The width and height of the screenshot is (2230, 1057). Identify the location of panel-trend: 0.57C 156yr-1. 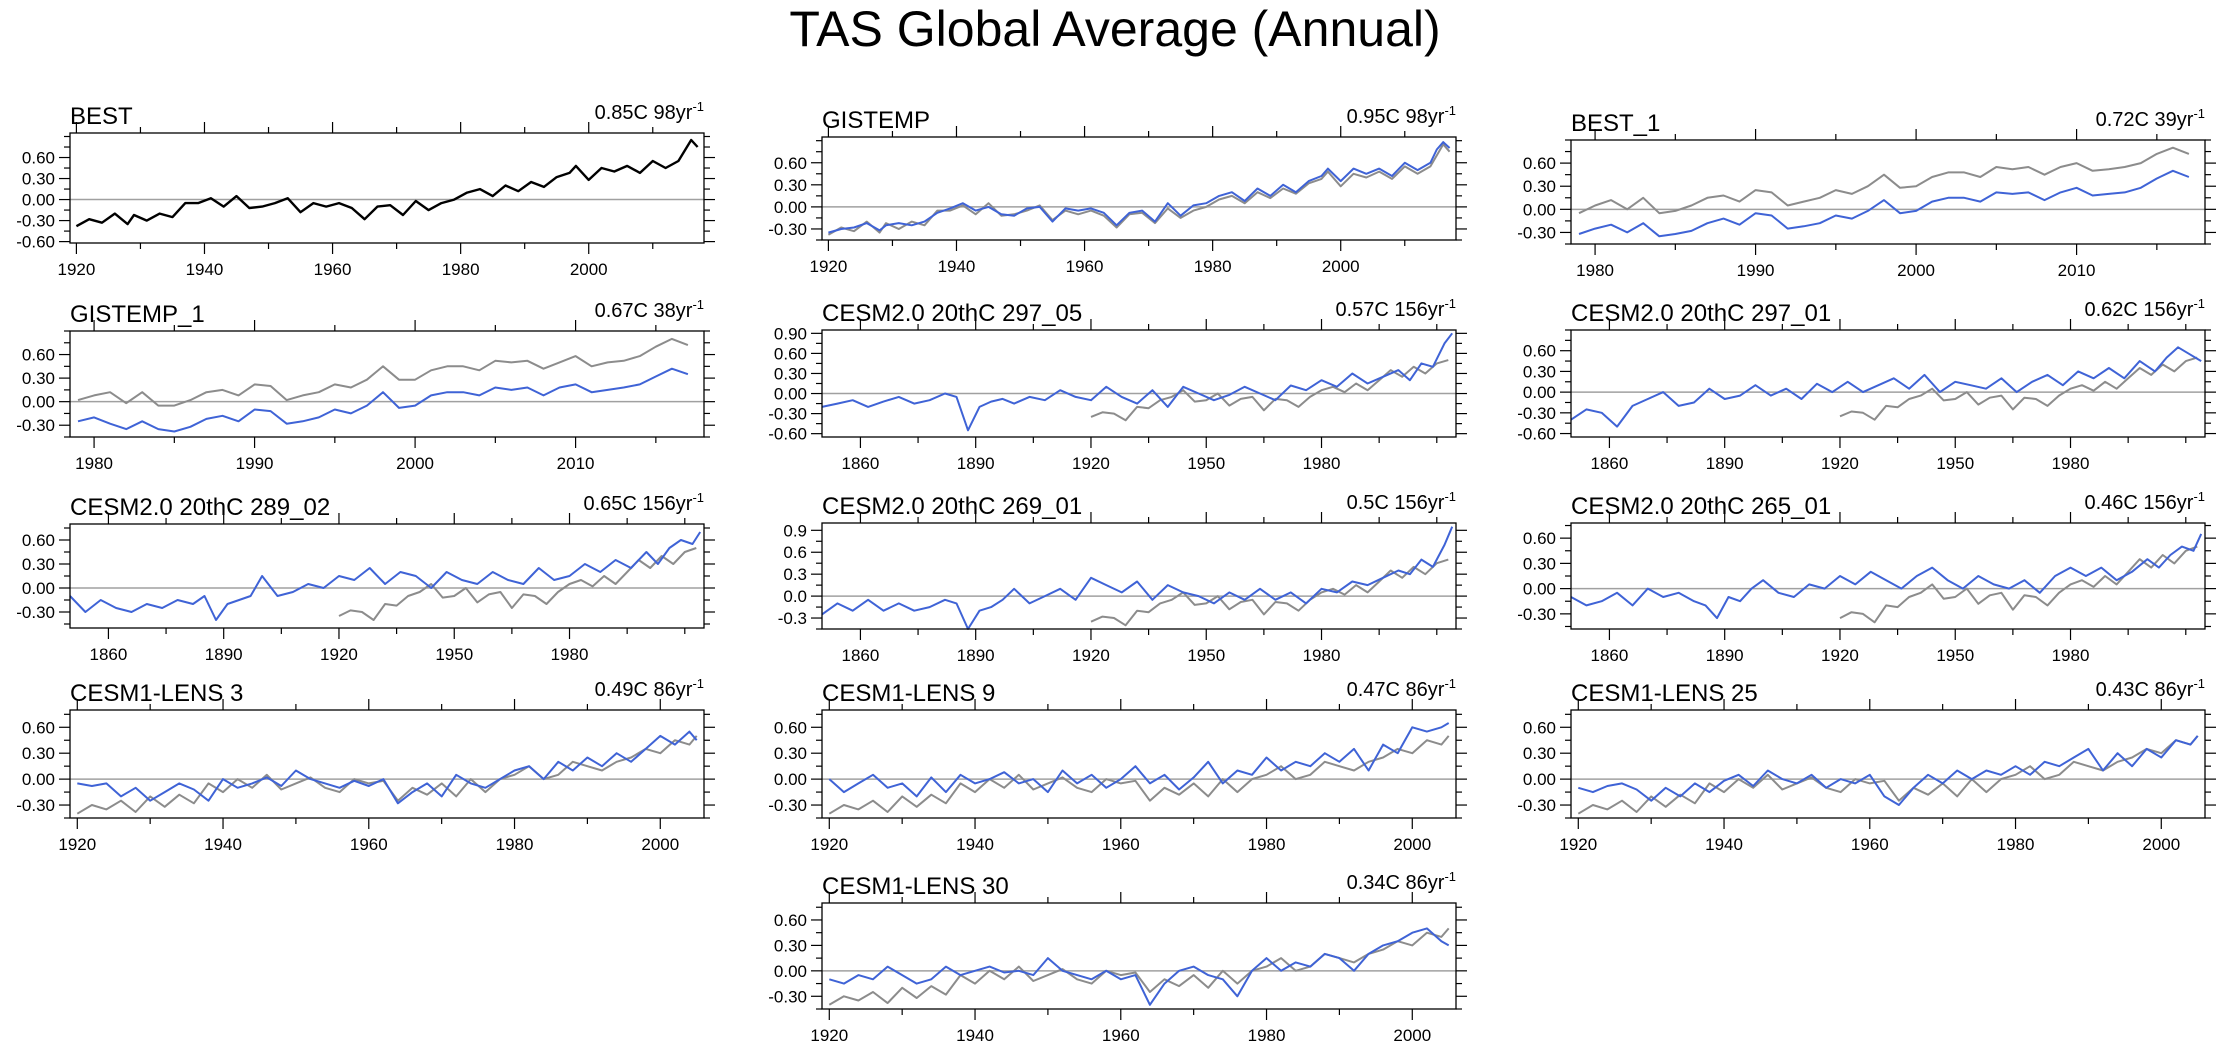
(1395, 308).